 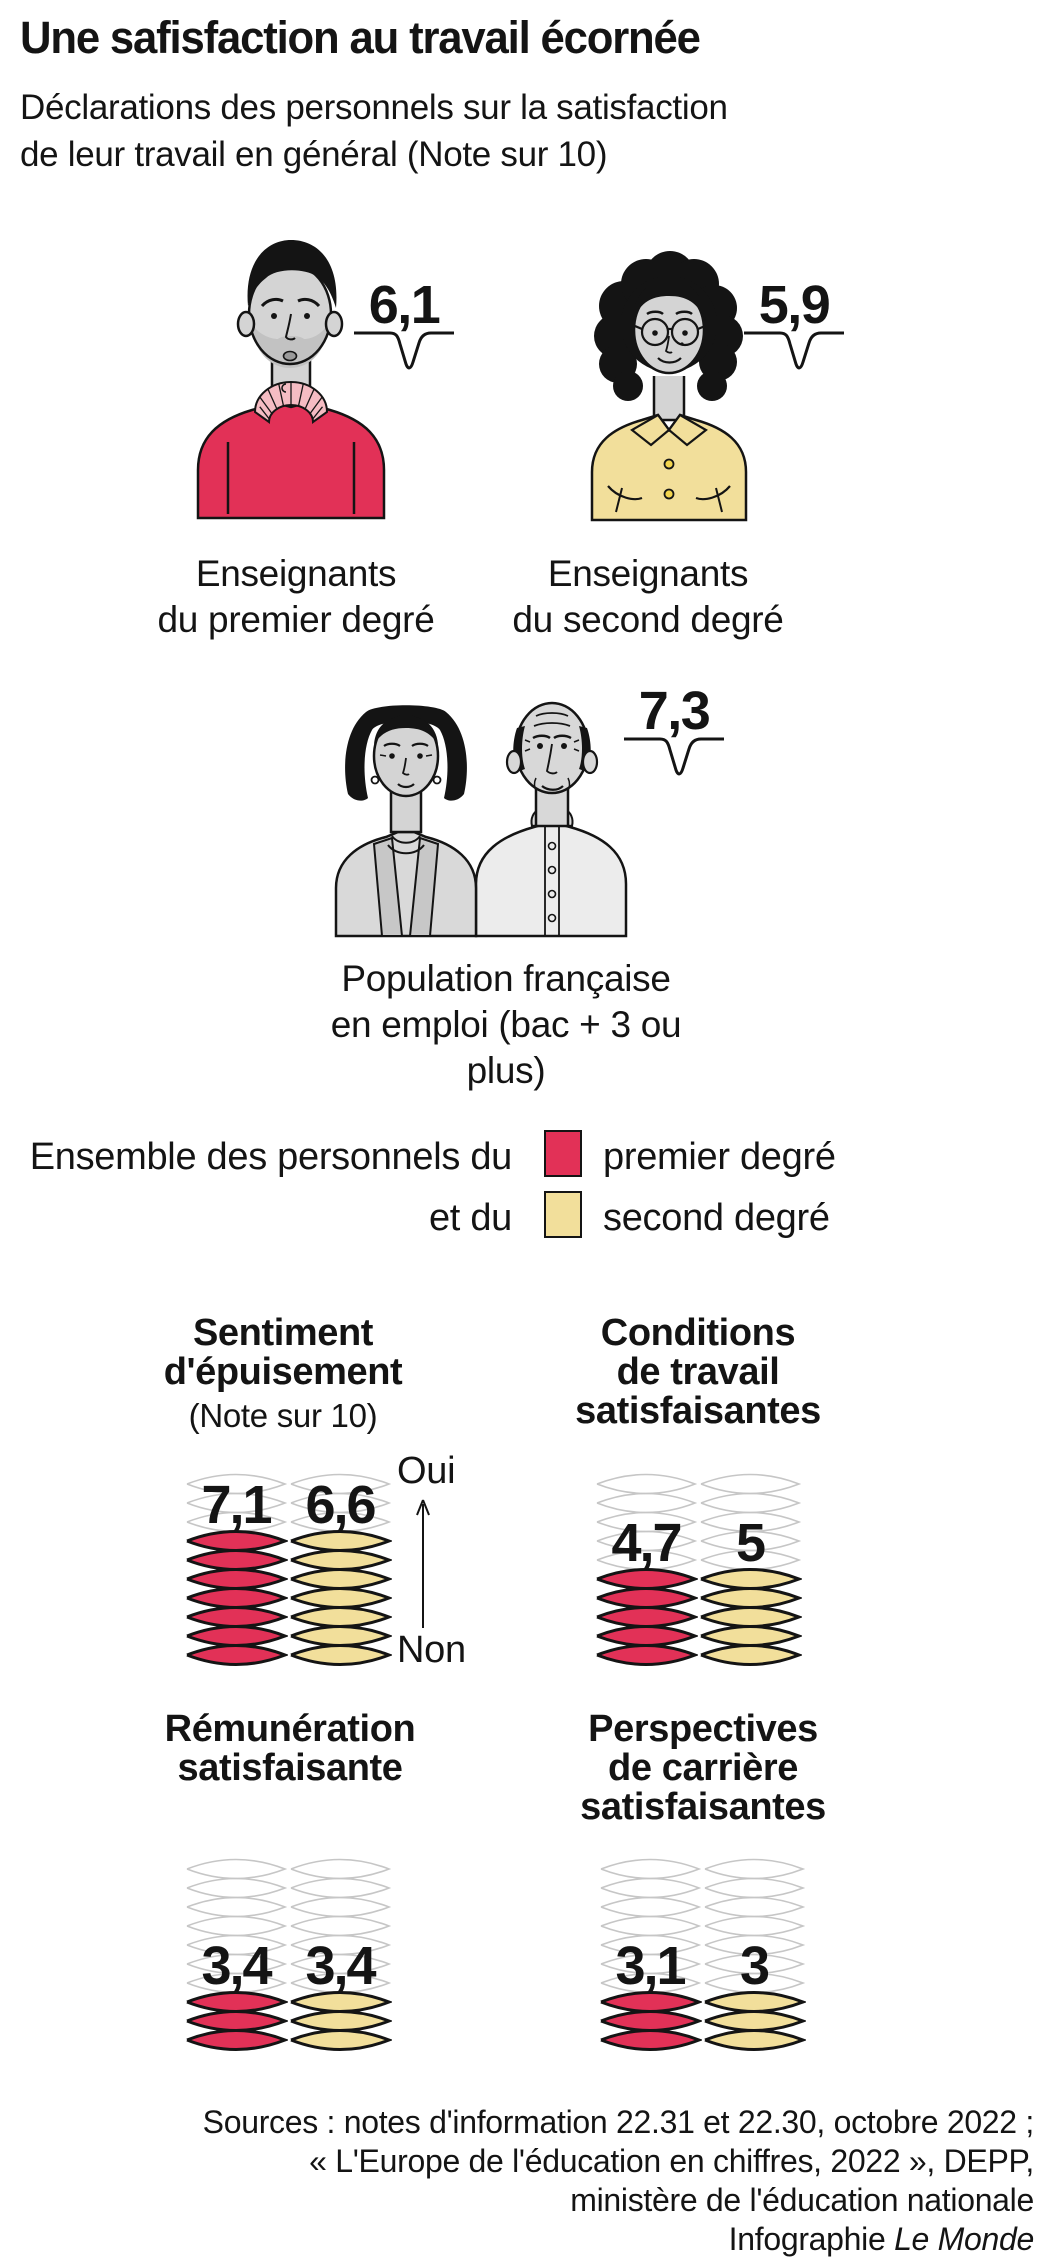 I want to click on value-label: 3,4, so click(x=236, y=1966).